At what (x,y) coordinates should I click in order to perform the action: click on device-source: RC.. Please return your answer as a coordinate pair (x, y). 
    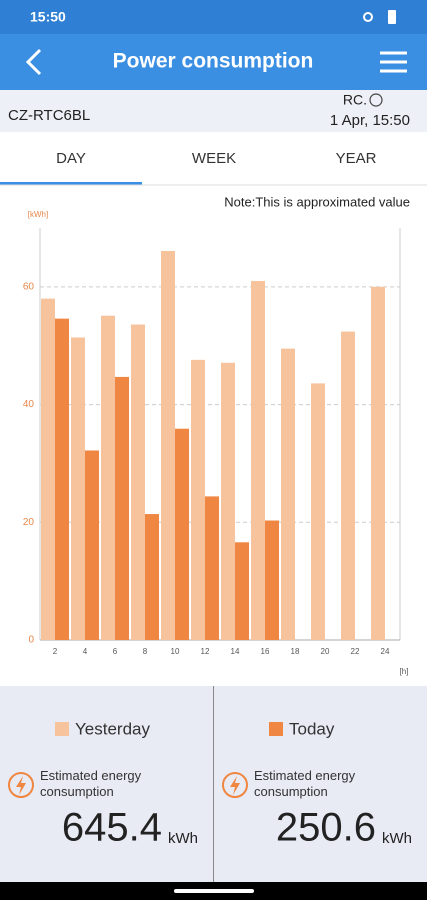
    Looking at the image, I should click on (355, 100).